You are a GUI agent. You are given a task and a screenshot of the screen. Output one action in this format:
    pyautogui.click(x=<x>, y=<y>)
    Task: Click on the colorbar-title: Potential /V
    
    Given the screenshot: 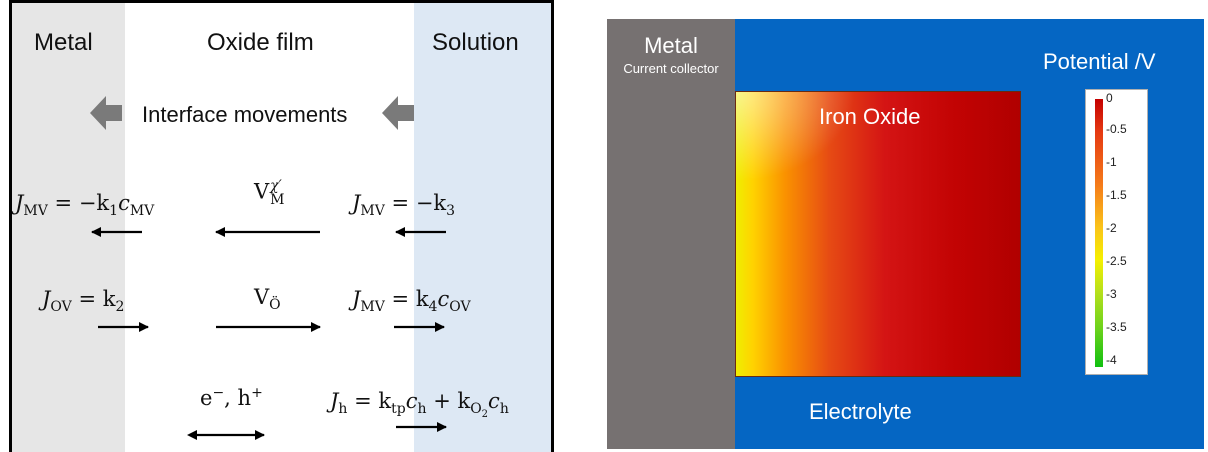 What is the action you would take?
    pyautogui.click(x=1099, y=61)
    